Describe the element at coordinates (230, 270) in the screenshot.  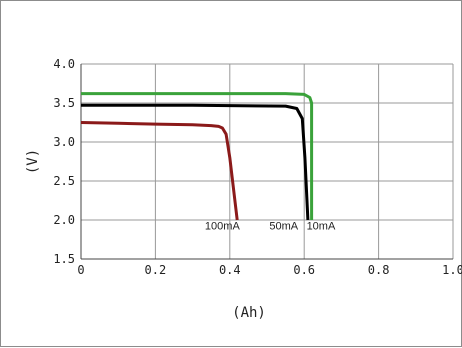
I see `x-tick-label-2: 0.4` at that location.